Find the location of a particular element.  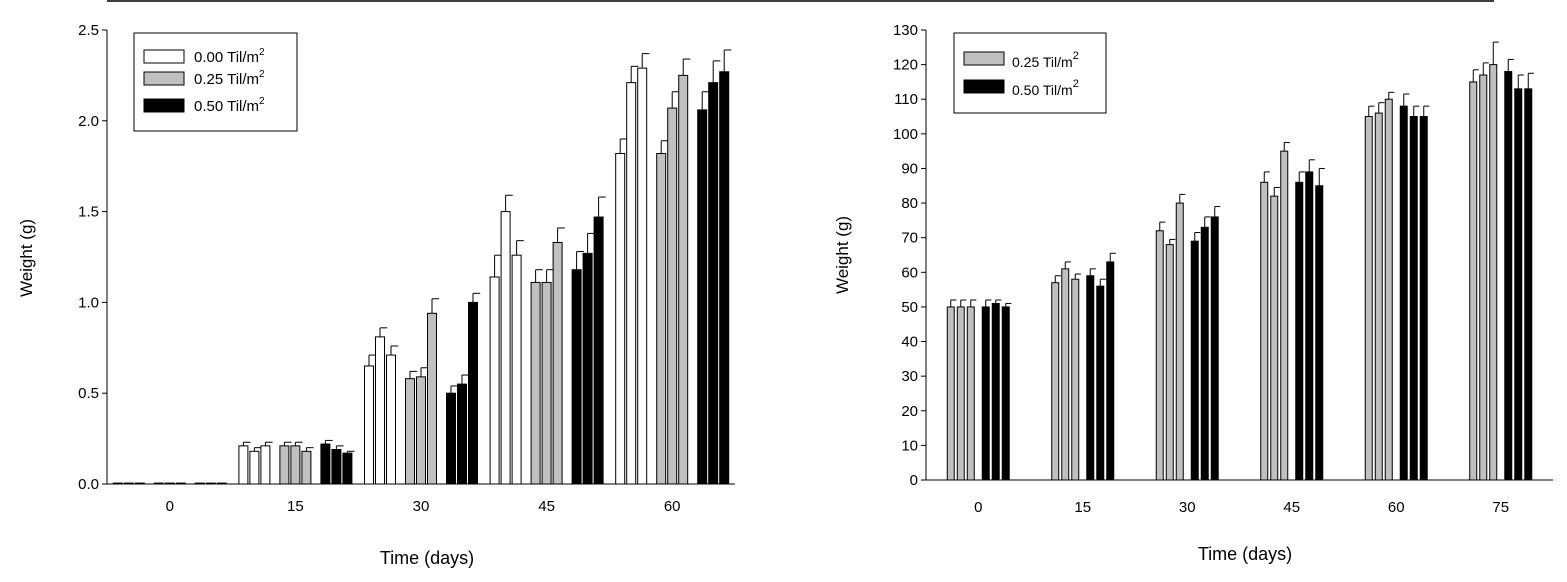

chart-right-ytick-label: 90 is located at coordinates (909, 168).